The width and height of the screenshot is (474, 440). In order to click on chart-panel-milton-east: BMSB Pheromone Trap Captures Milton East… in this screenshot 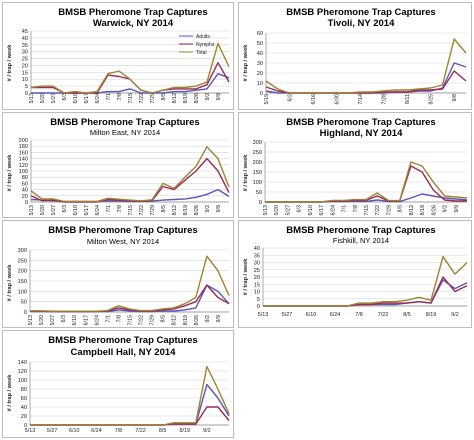, I will do `click(118, 165)`.